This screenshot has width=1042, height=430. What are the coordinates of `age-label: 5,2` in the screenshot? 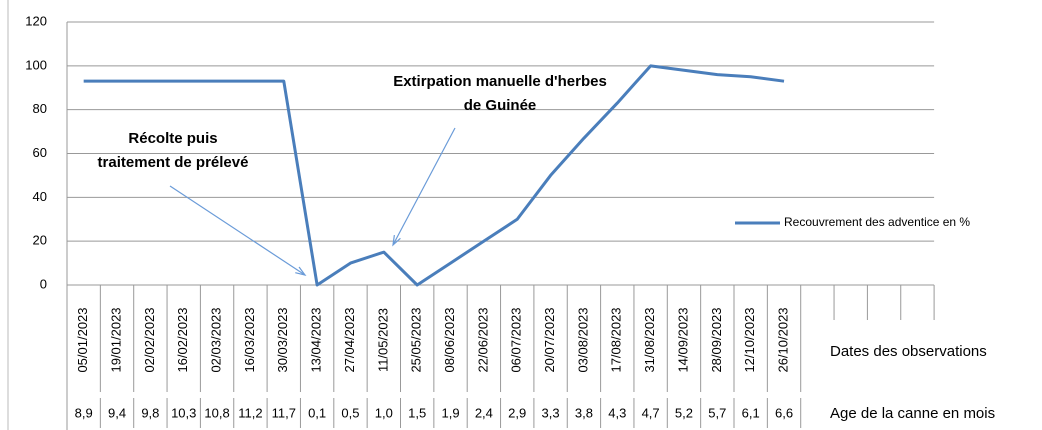 It's located at (684, 412).